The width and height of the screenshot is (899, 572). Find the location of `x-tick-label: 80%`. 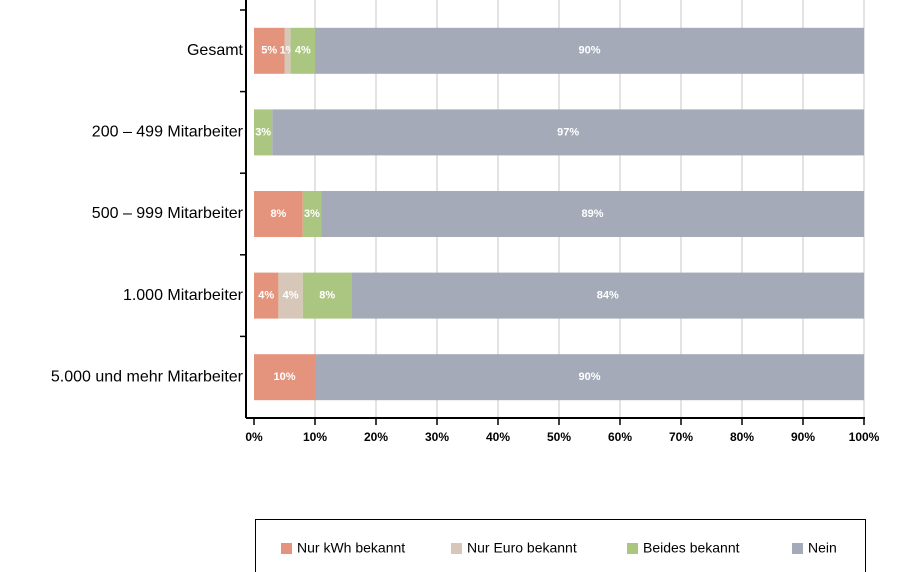

x-tick-label: 80% is located at coordinates (742, 437).